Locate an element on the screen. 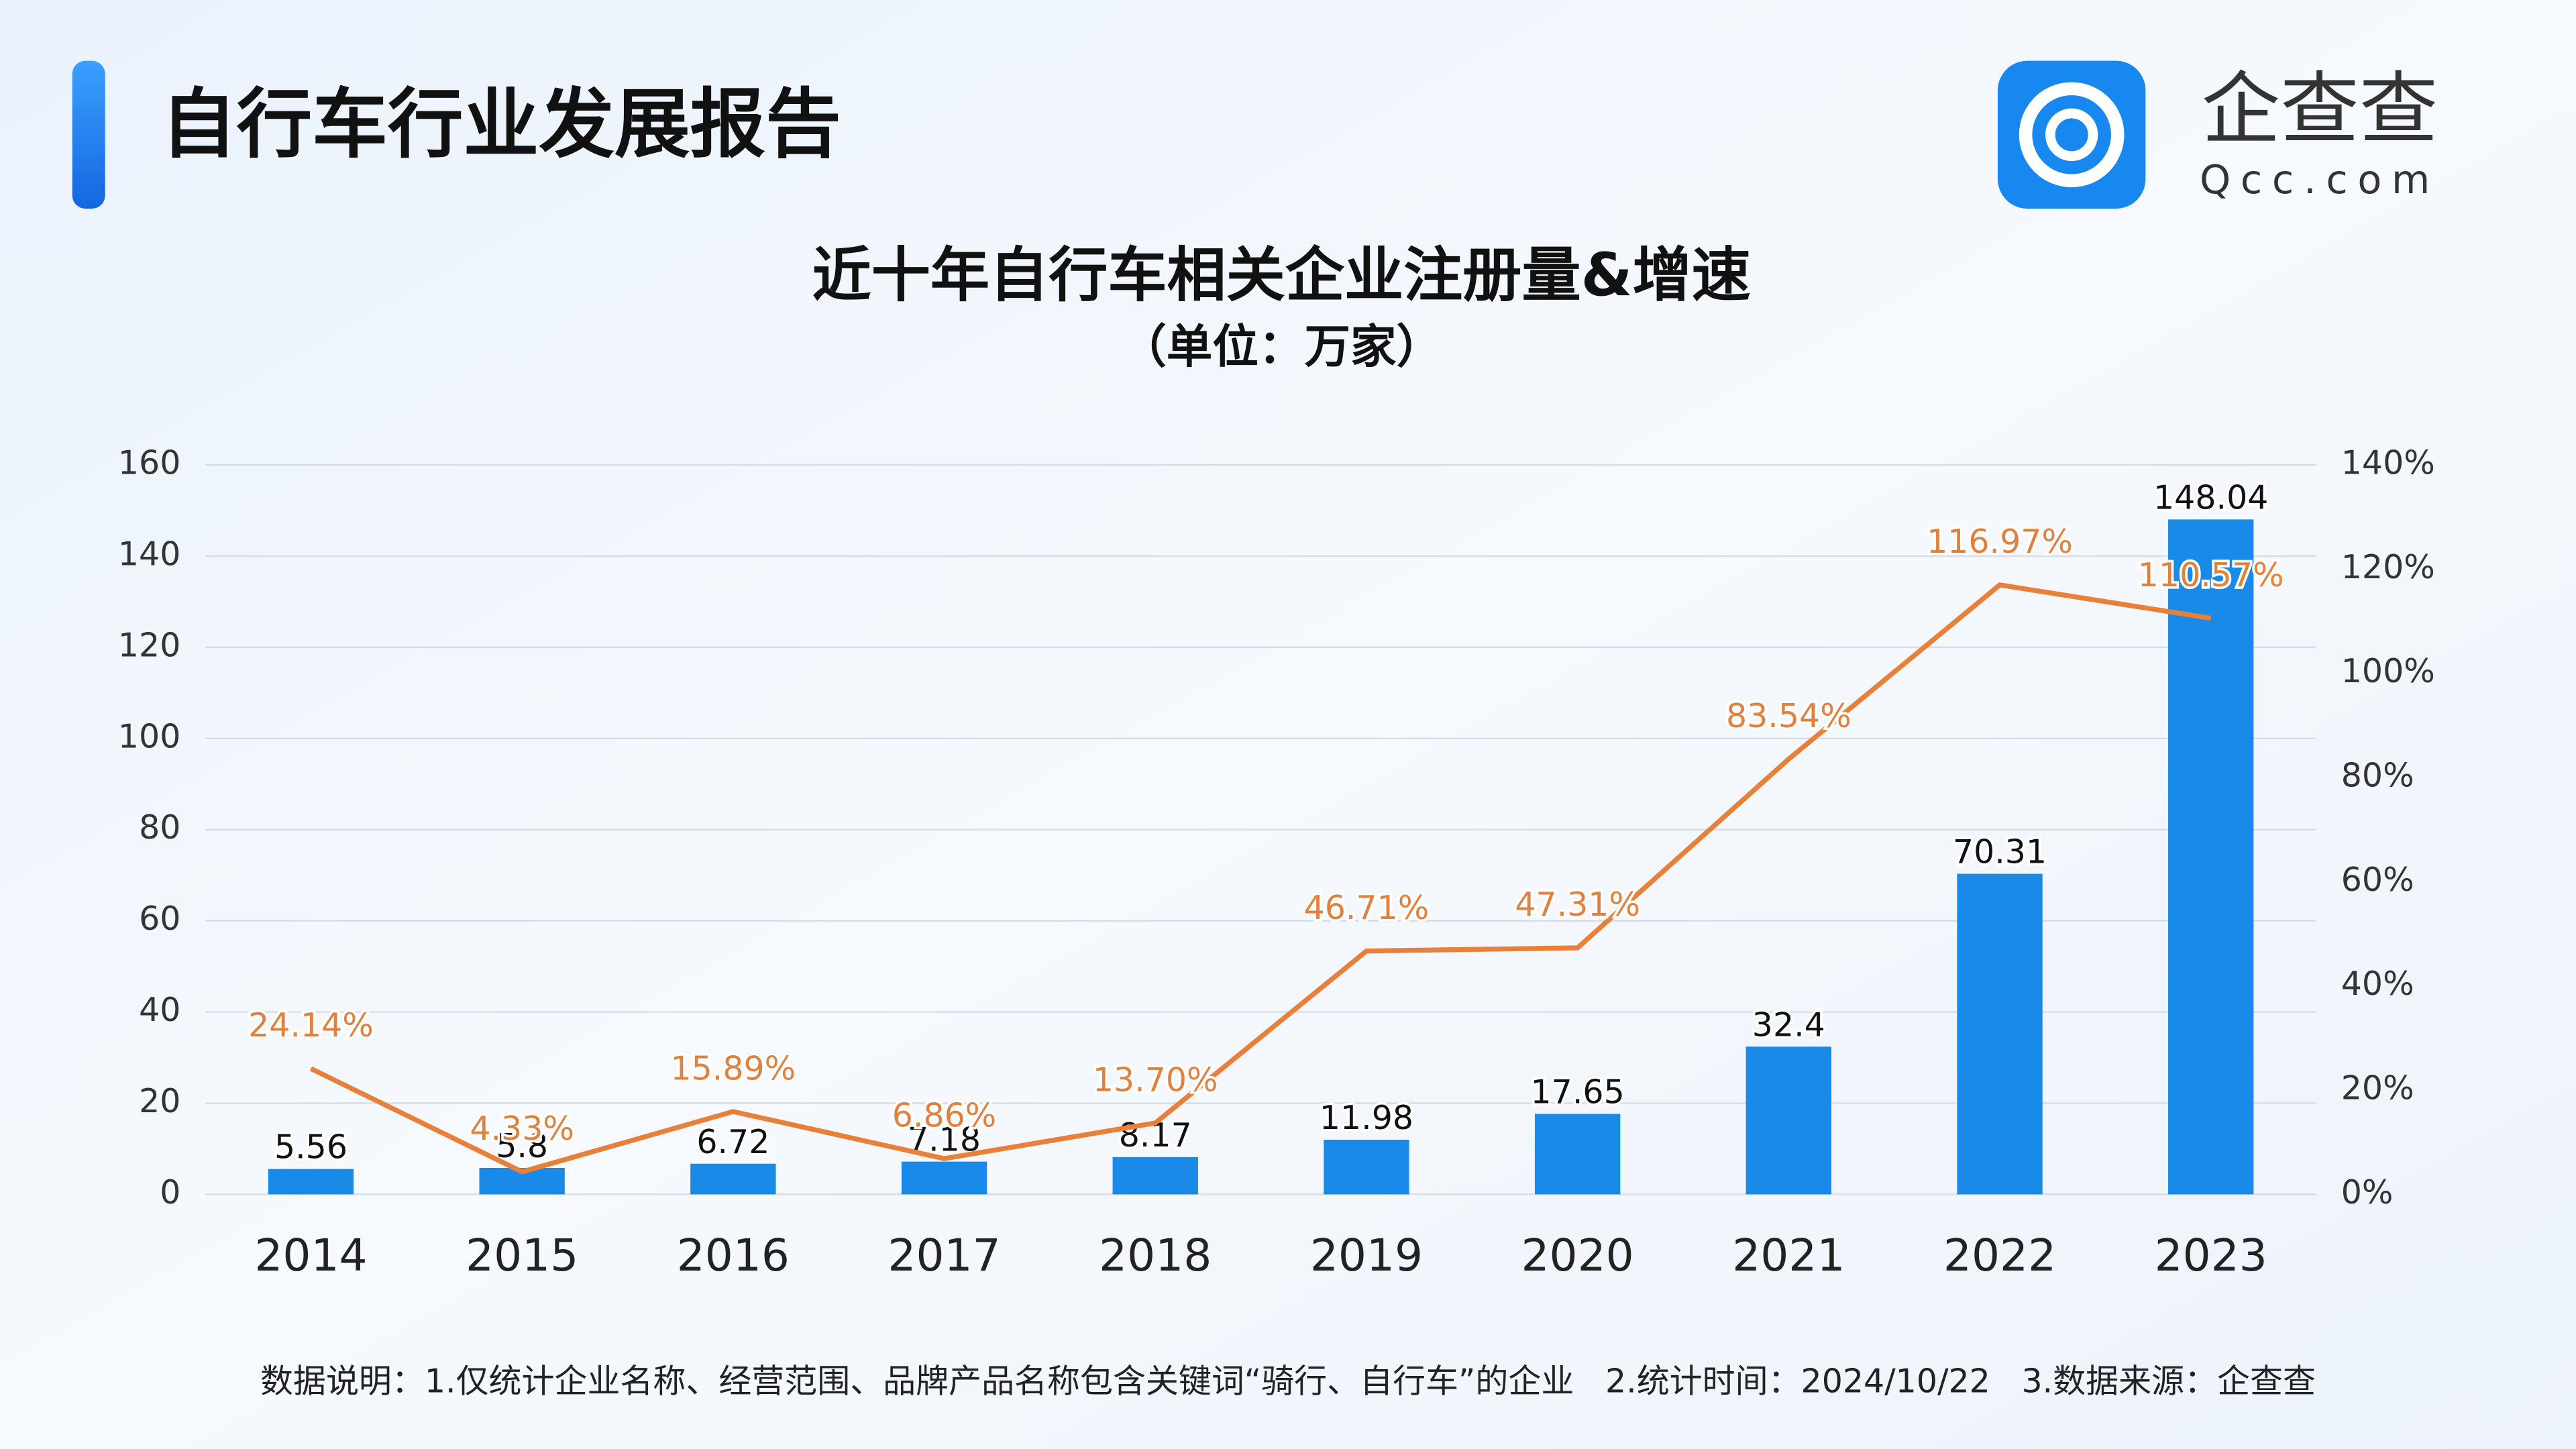 The width and height of the screenshot is (2576, 1449). line-label: 47.31% is located at coordinates (1577, 904).